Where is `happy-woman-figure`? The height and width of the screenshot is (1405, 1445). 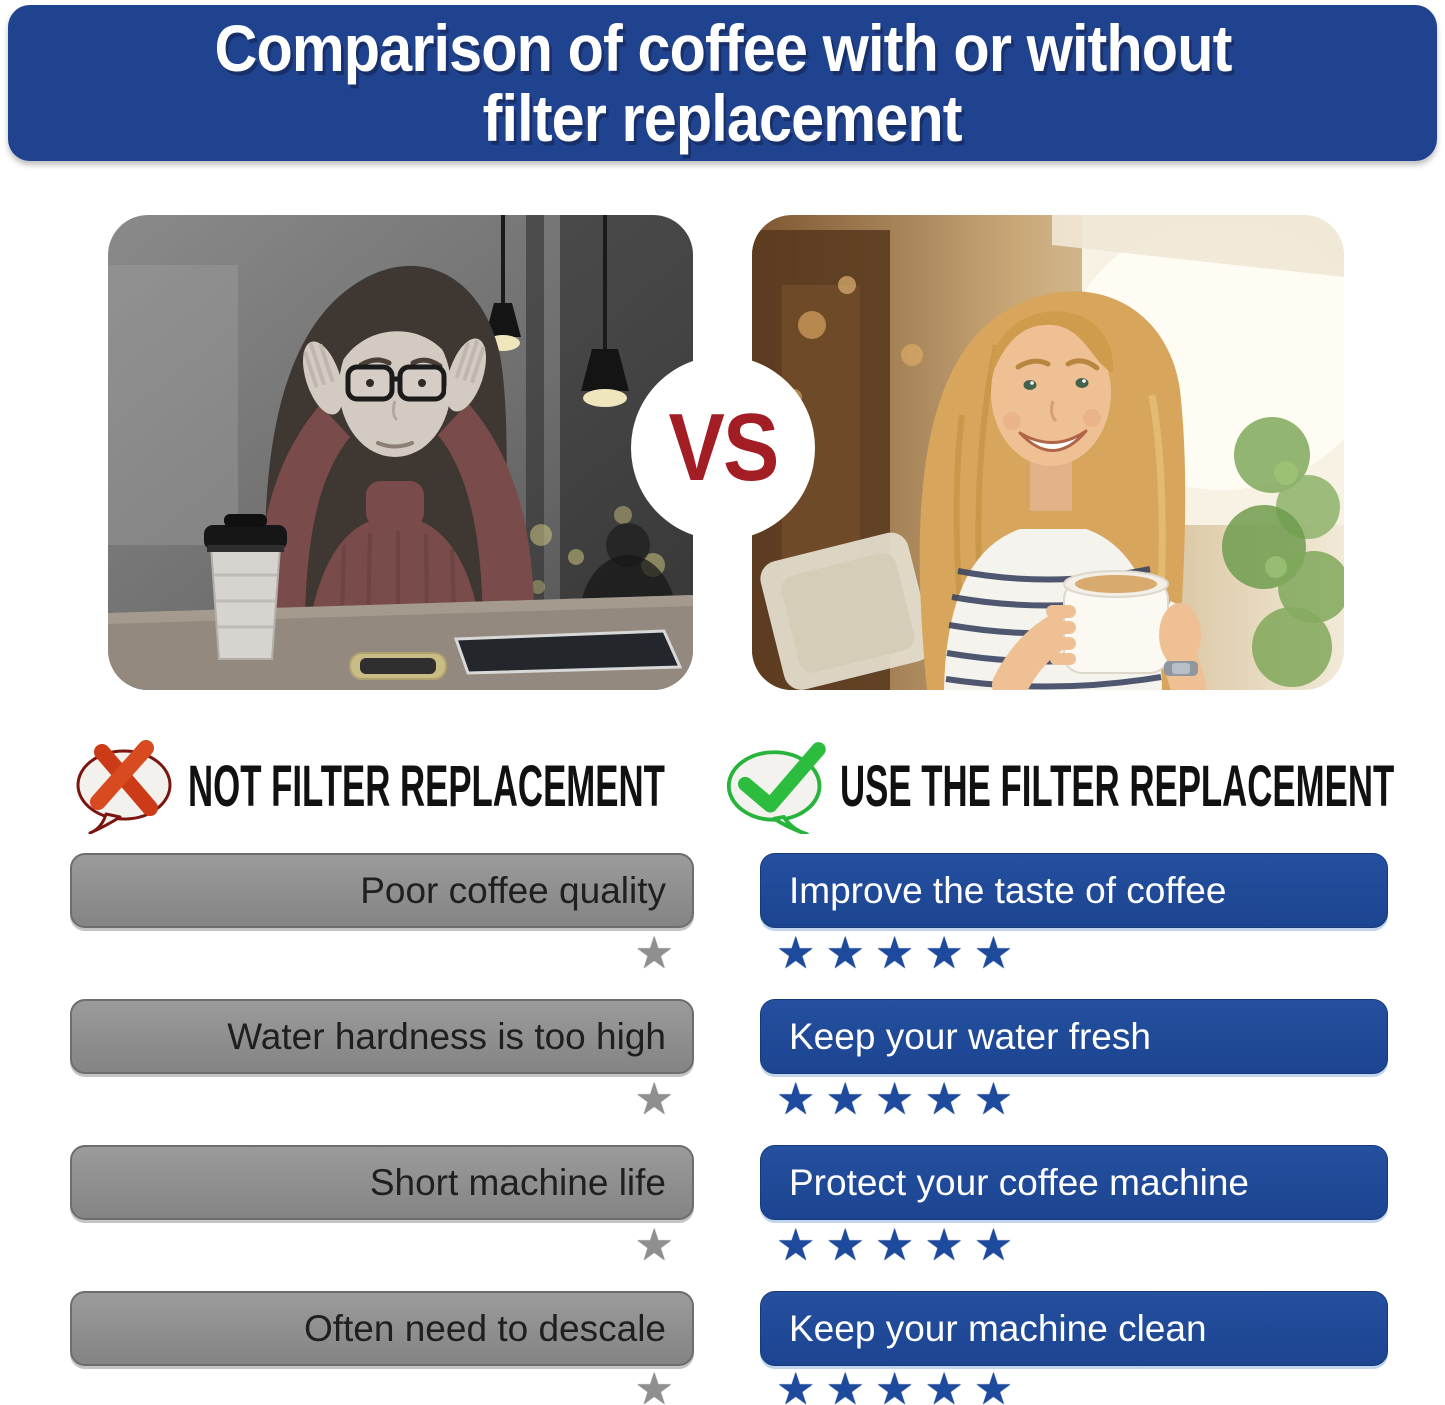
happy-woman-figure is located at coordinates (1062, 490).